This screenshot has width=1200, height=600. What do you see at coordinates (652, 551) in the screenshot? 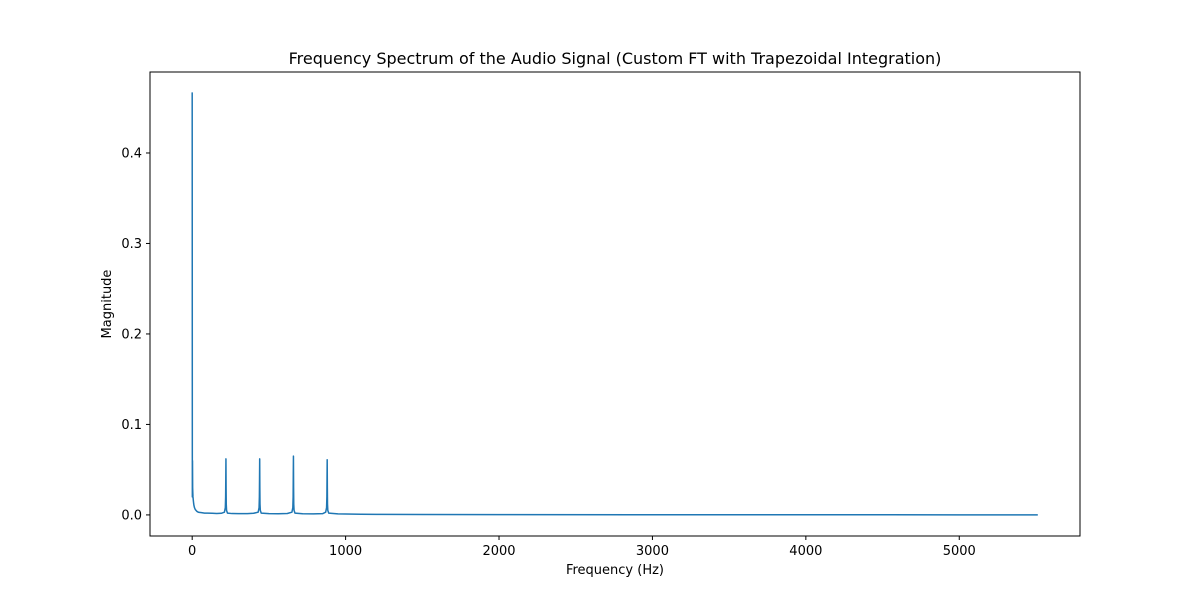
I see `x-tick-label: 3000` at bounding box center [652, 551].